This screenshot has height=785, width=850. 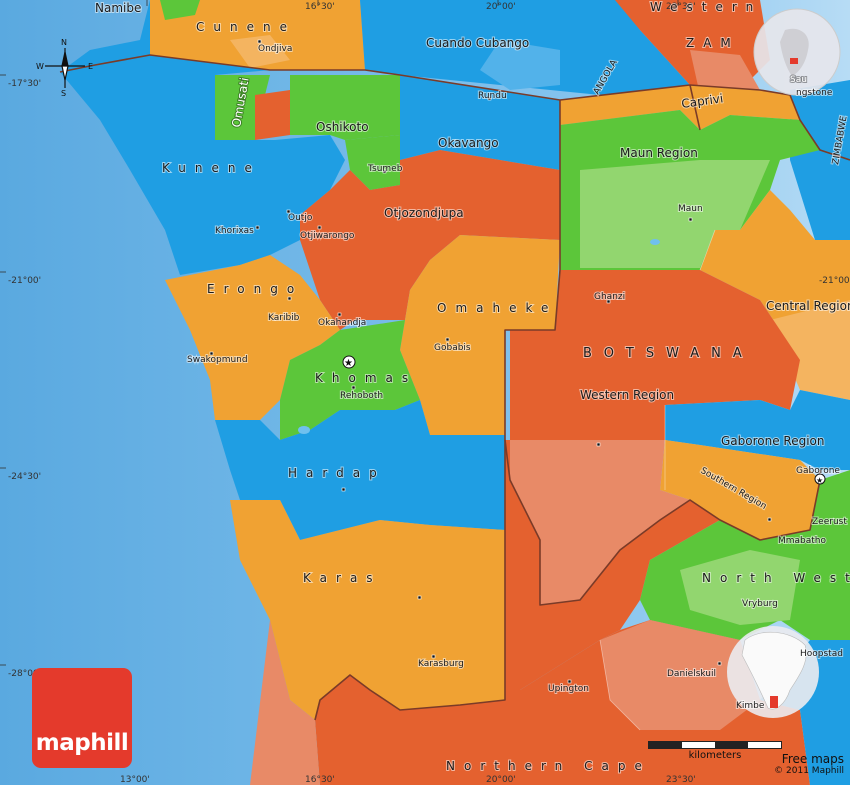 I want to click on label-karibib: Karibib, so click(x=284, y=318).